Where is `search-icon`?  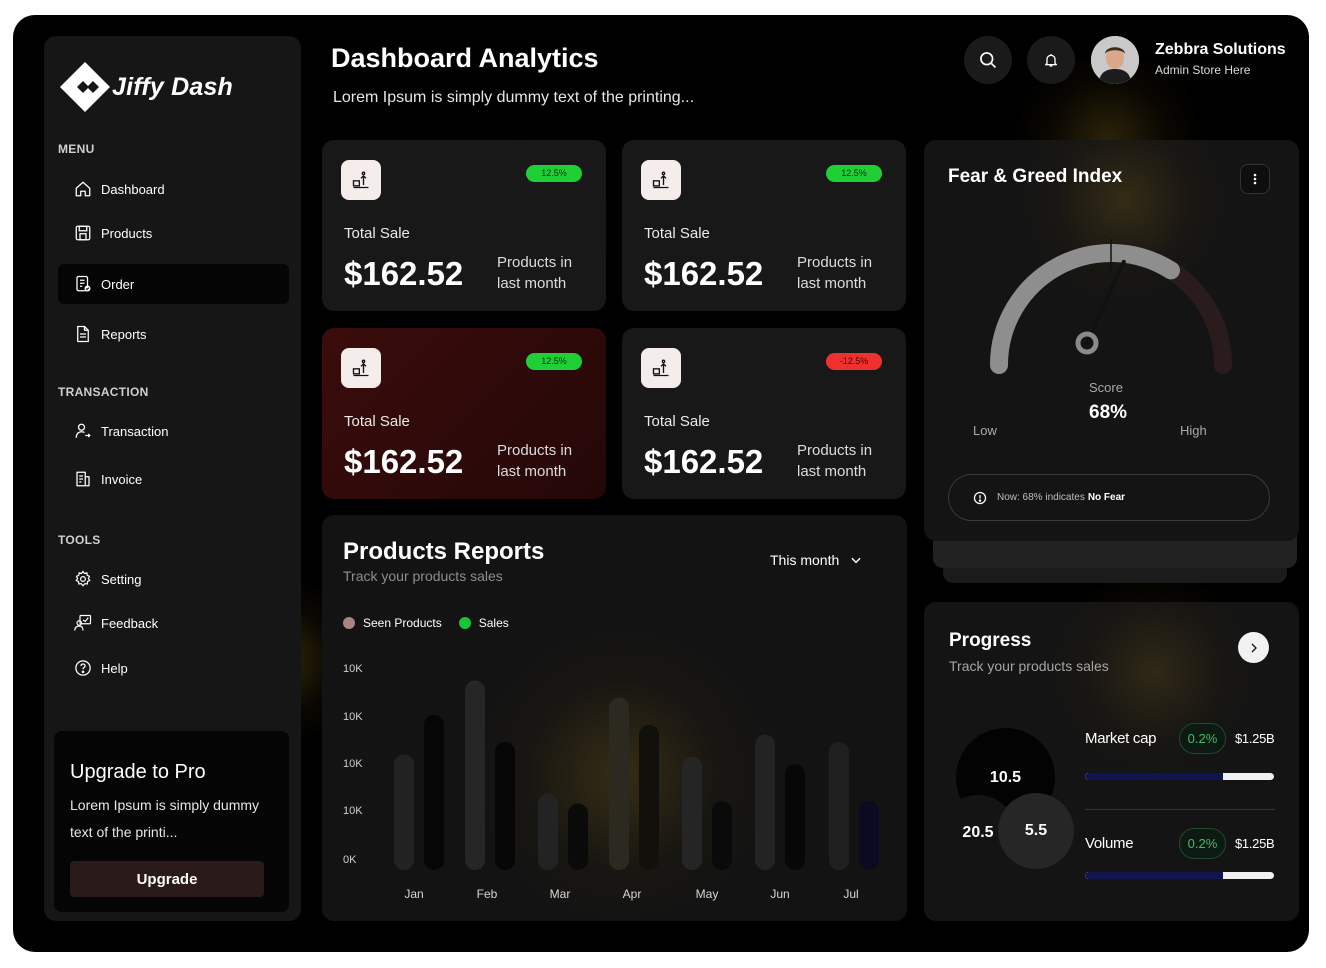
search-icon is located at coordinates (988, 60).